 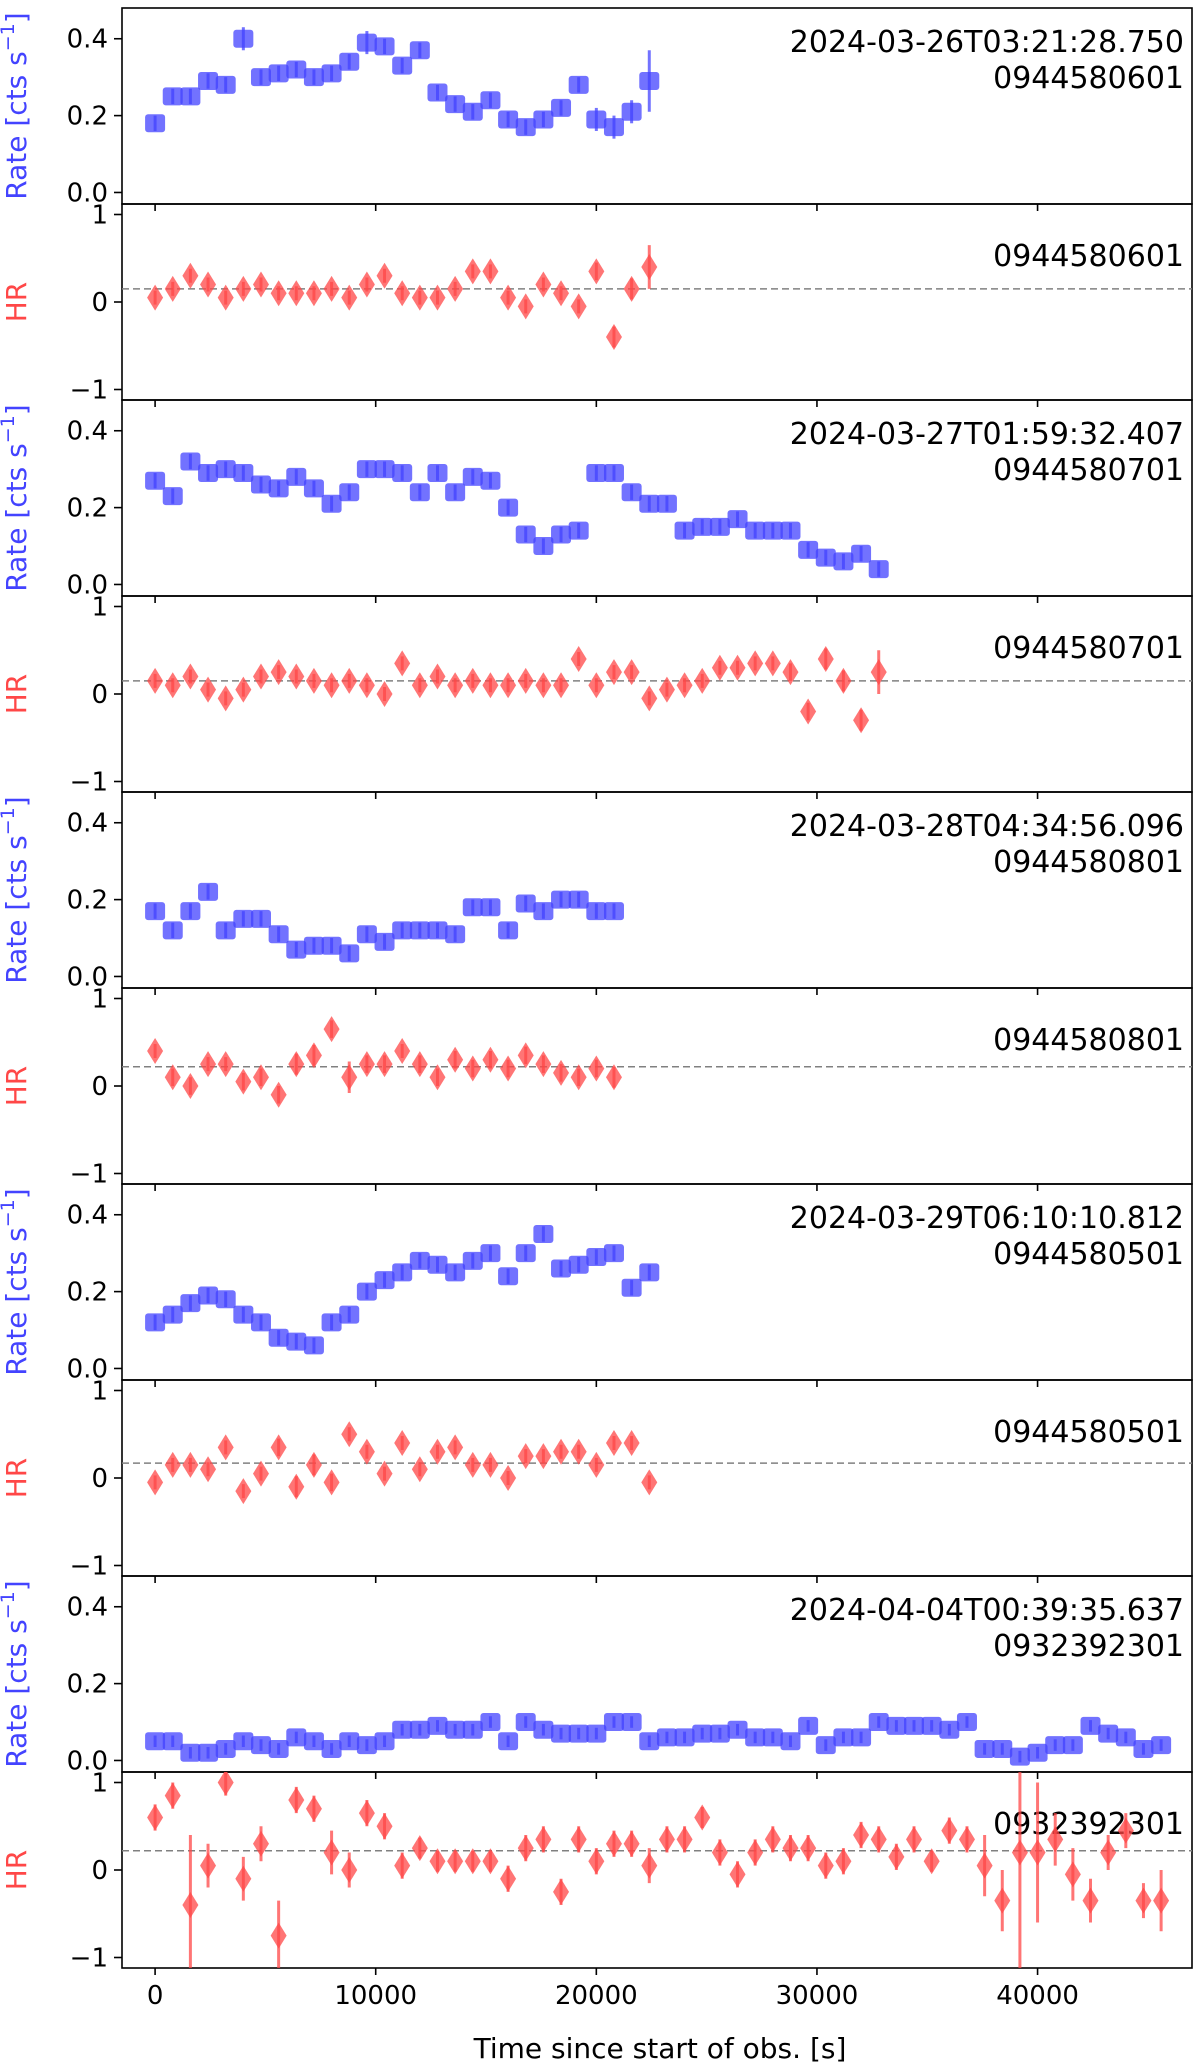 What do you see at coordinates (89, 783) in the screenshot?
I see `y-tick-label: −1` at bounding box center [89, 783].